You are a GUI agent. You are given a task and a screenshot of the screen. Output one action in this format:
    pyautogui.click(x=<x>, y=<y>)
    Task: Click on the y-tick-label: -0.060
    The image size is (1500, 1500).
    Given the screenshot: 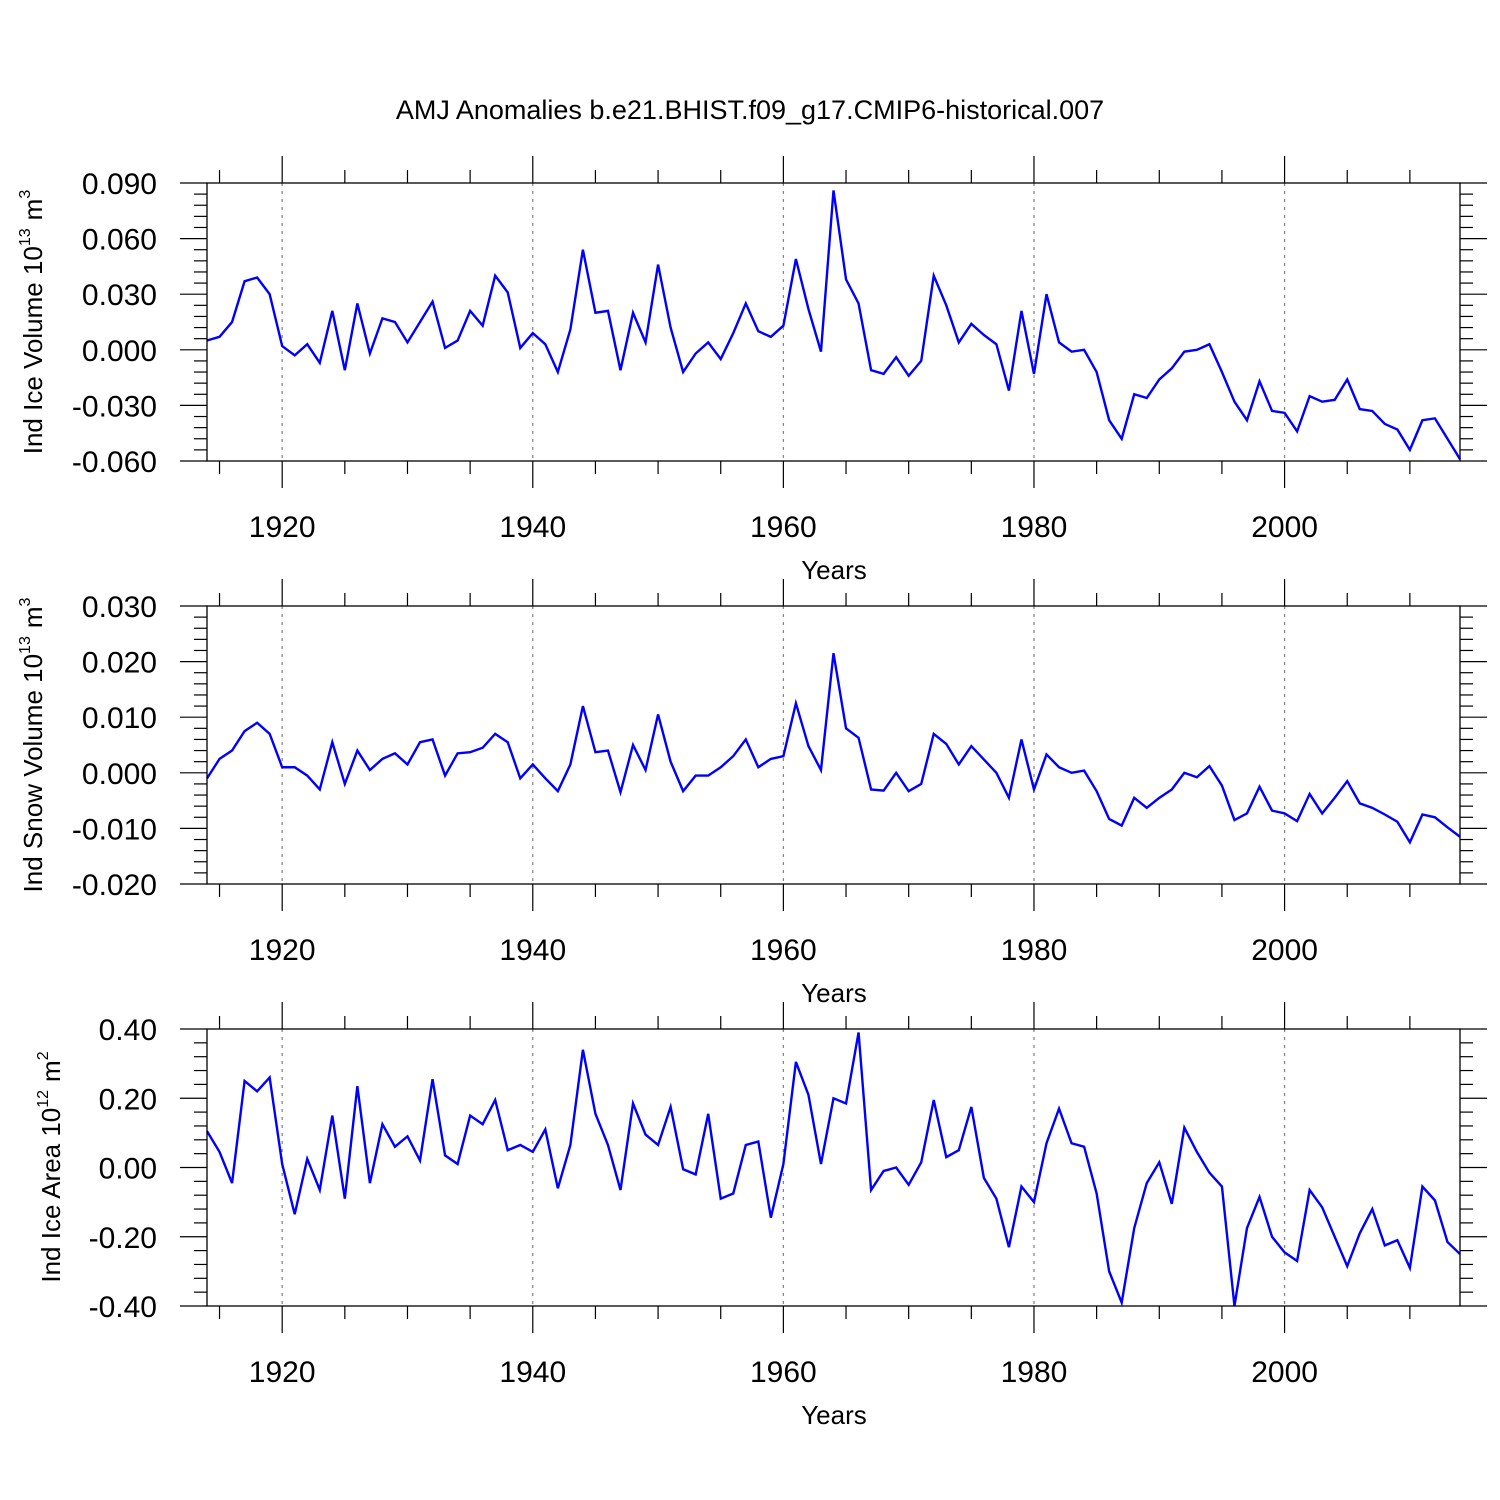 What is the action you would take?
    pyautogui.click(x=114, y=462)
    